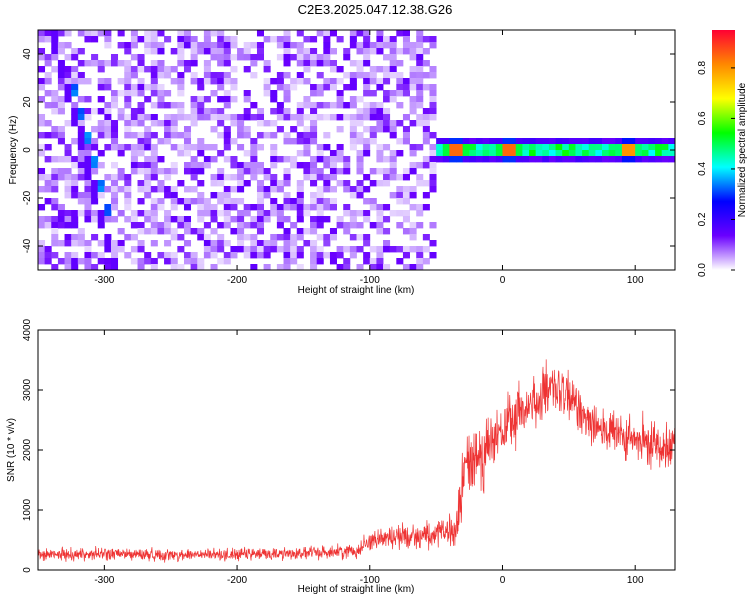 The width and height of the screenshot is (750, 600). Describe the element at coordinates (27, 197) in the screenshot. I see `y-tick-label: -20` at that location.